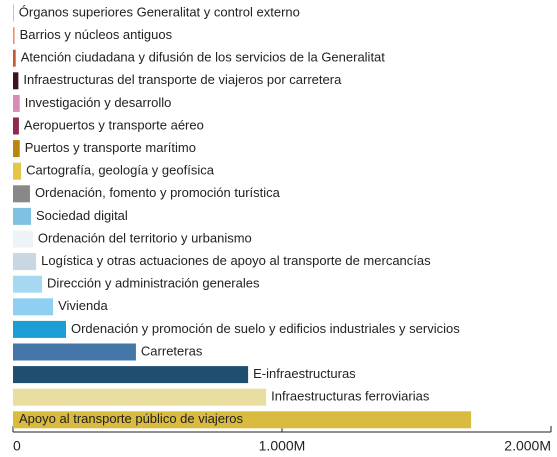 The height and width of the screenshot is (457, 557). I want to click on bar-label: Barrios y núcleos antiguos, so click(96, 34).